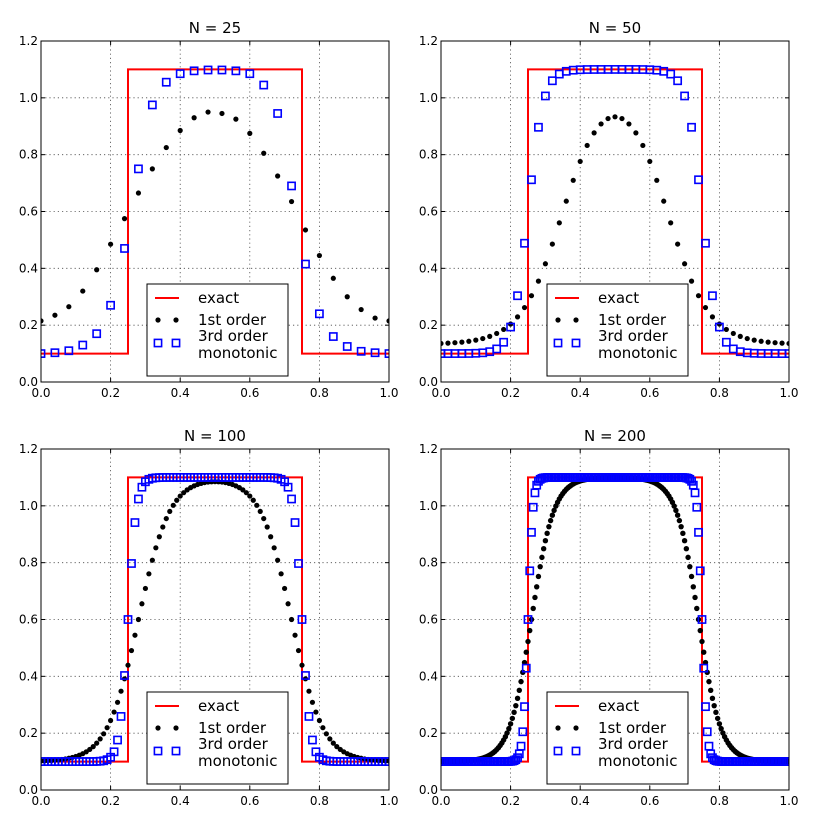  What do you see at coordinates (428, 155) in the screenshot?
I see `y-tick-label: 0.8` at bounding box center [428, 155].